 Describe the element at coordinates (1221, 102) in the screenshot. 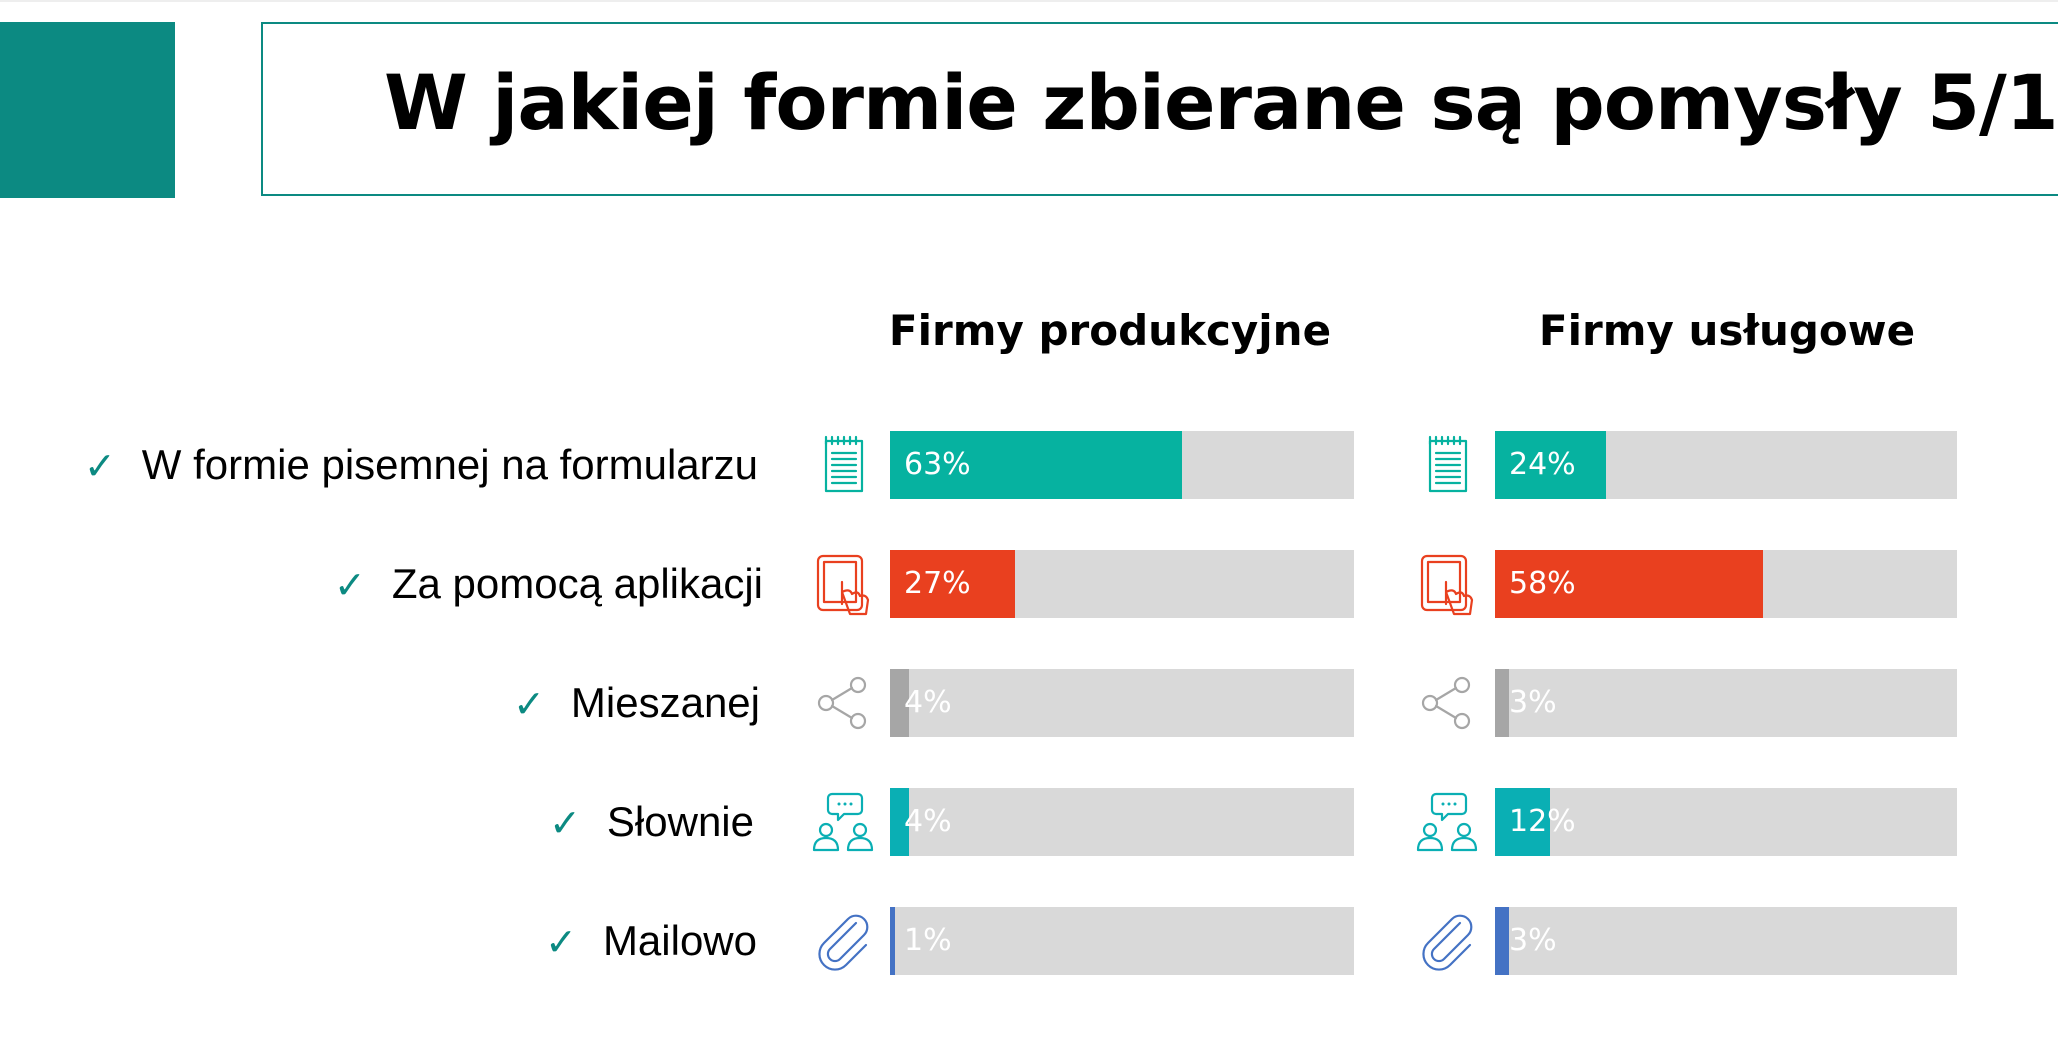

I see `page-title: W jakiej formie zbierane są pomysły 5/12` at that location.